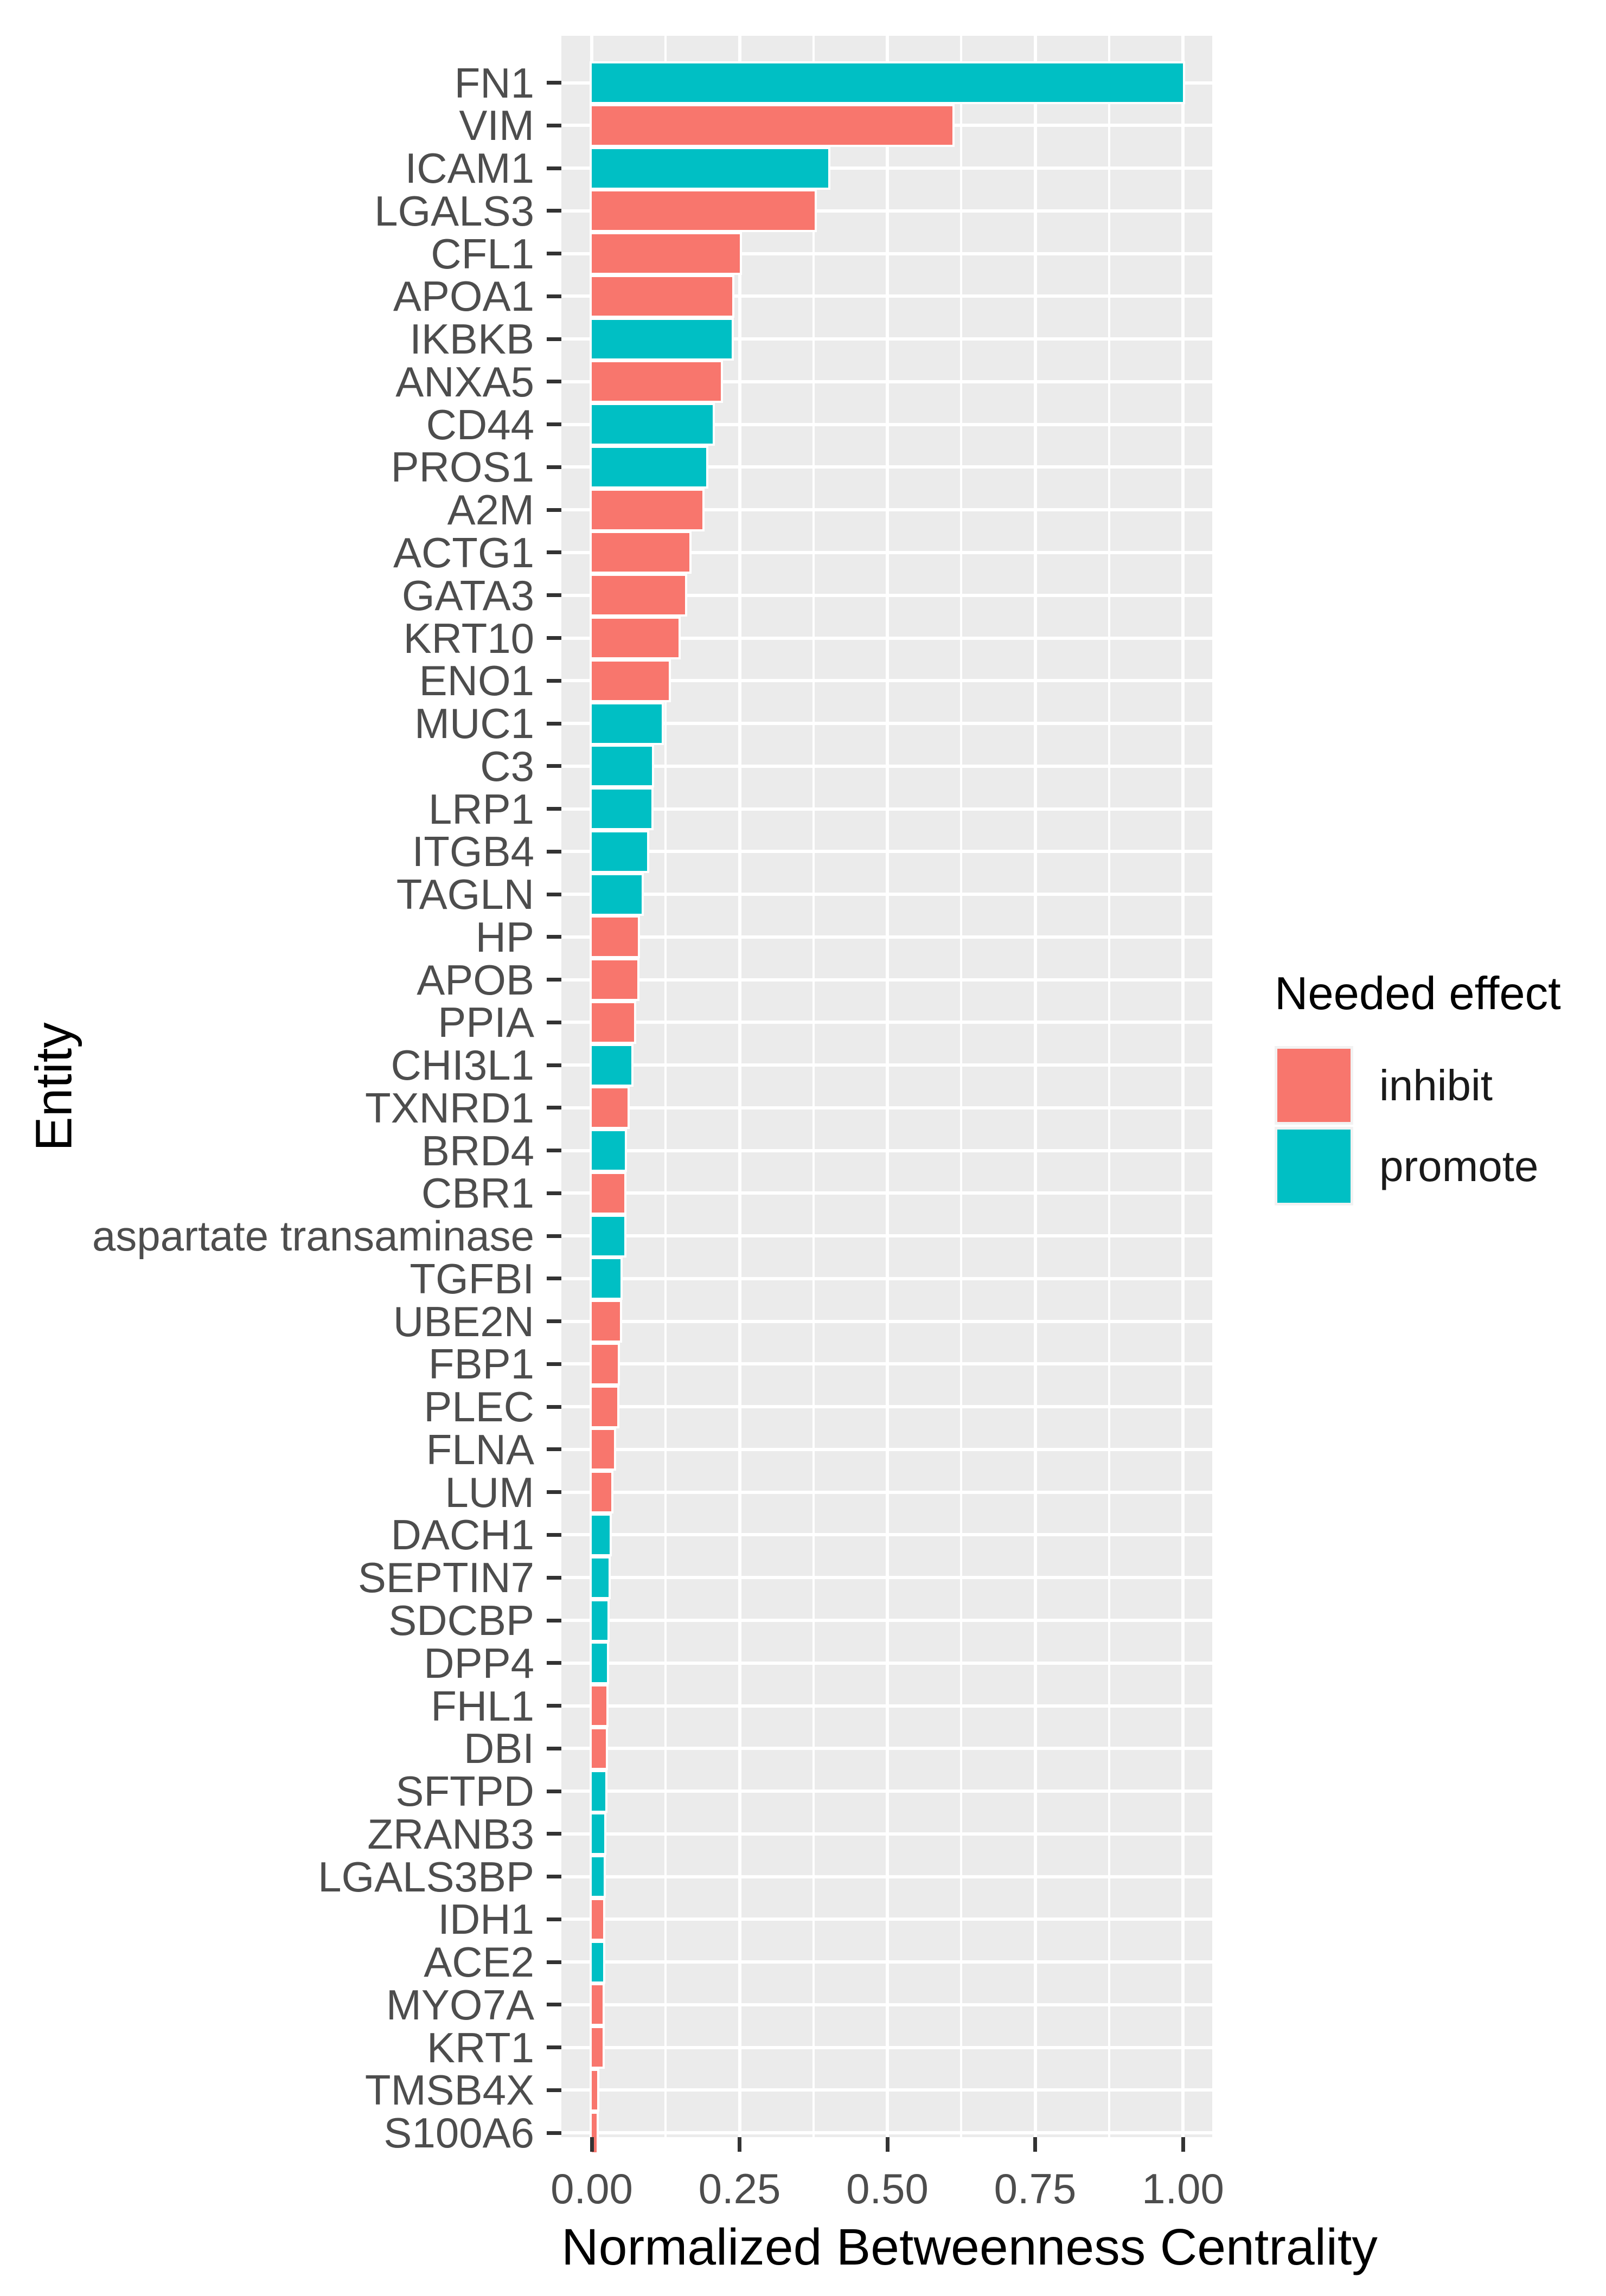 Image resolution: width=1606 pixels, height=2296 pixels. Describe the element at coordinates (887, 2188) in the screenshot. I see `x-tick-label: 0.50` at that location.